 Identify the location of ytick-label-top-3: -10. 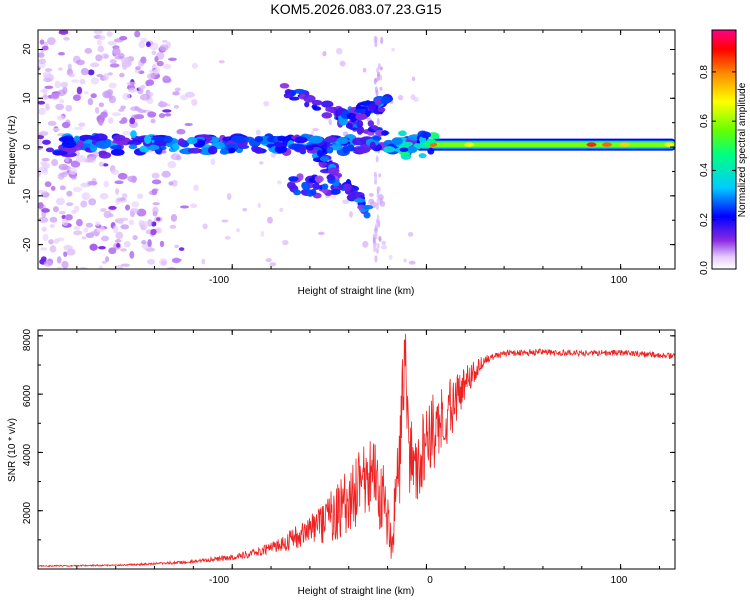
(27, 195).